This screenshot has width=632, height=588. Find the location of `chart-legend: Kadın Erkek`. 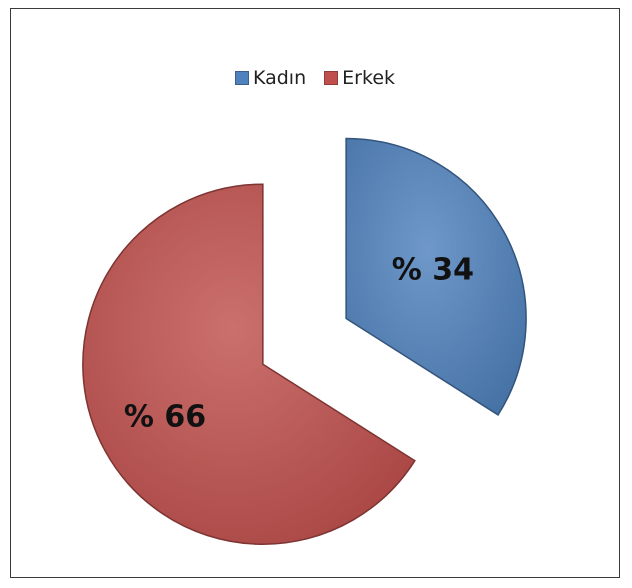

chart-legend: Kadın Erkek is located at coordinates (315, 78).